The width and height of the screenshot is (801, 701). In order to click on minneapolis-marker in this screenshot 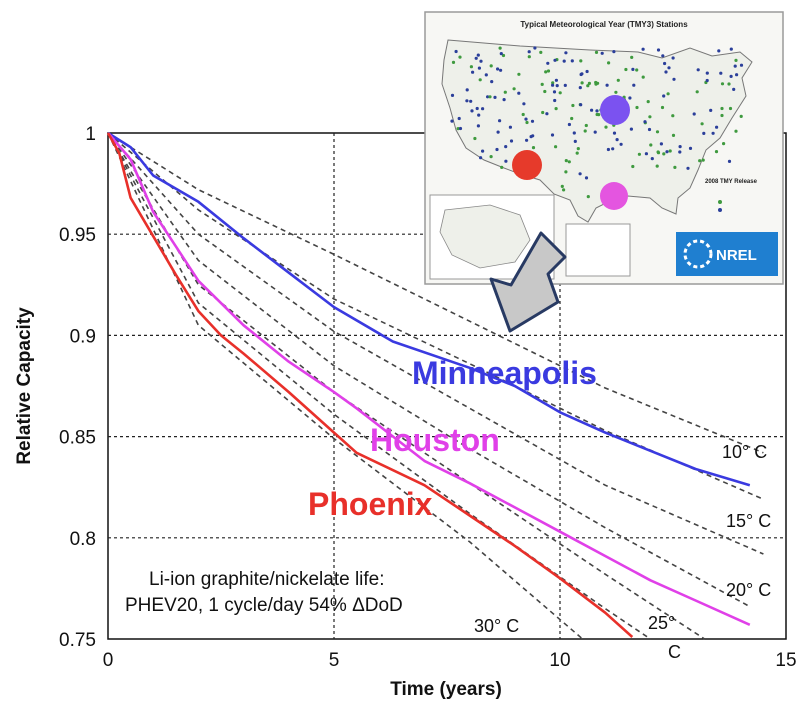, I will do `click(615, 110)`.